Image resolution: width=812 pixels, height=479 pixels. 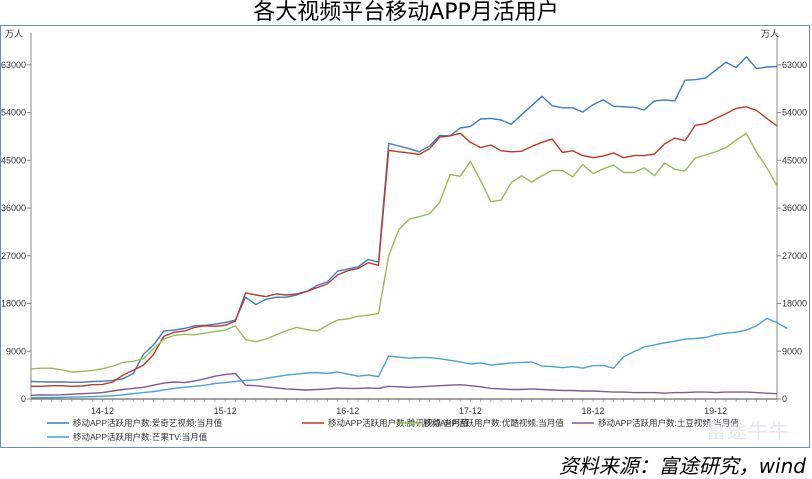 I want to click on y-tick-label-left: 36000, so click(x=13, y=208).